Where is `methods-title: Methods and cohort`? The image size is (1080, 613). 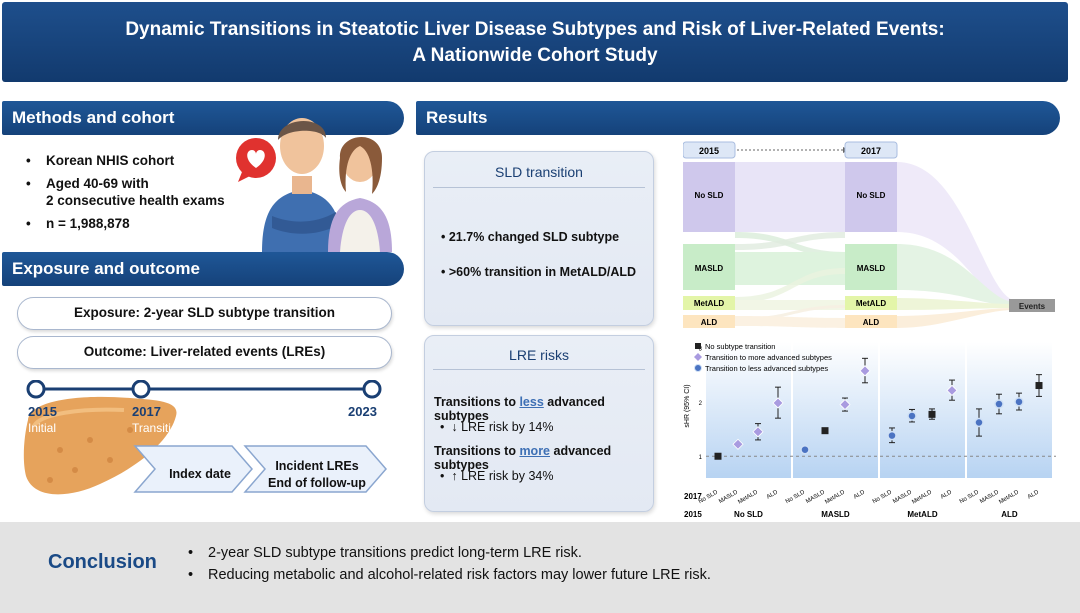 methods-title: Methods and cohort is located at coordinates (93, 117).